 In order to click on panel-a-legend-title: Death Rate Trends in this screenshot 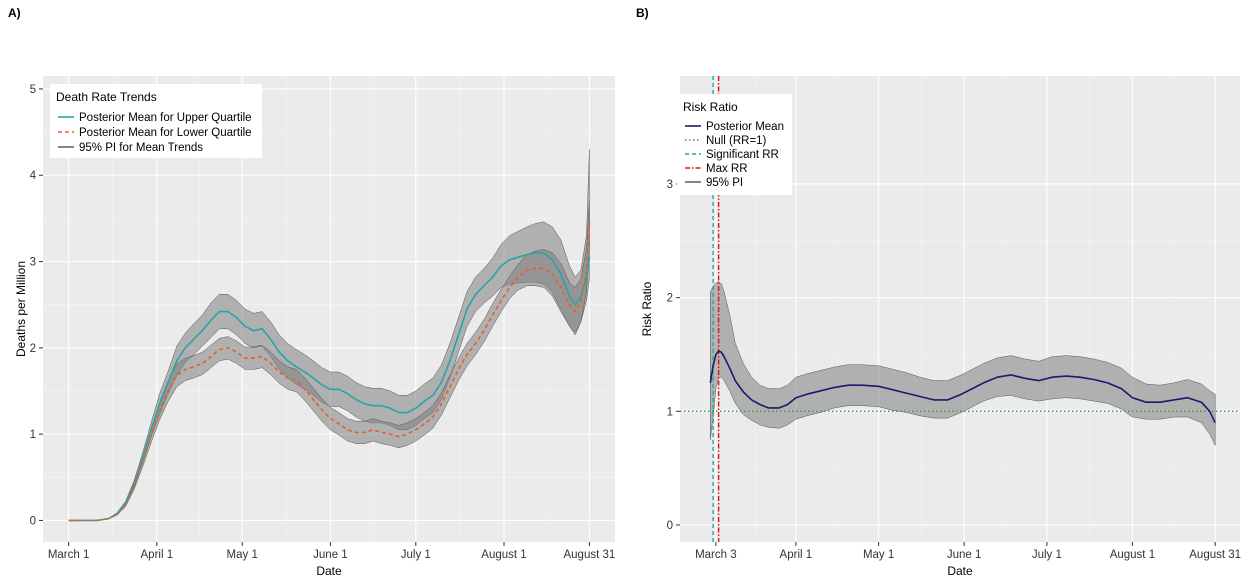, I will do `click(106, 97)`.